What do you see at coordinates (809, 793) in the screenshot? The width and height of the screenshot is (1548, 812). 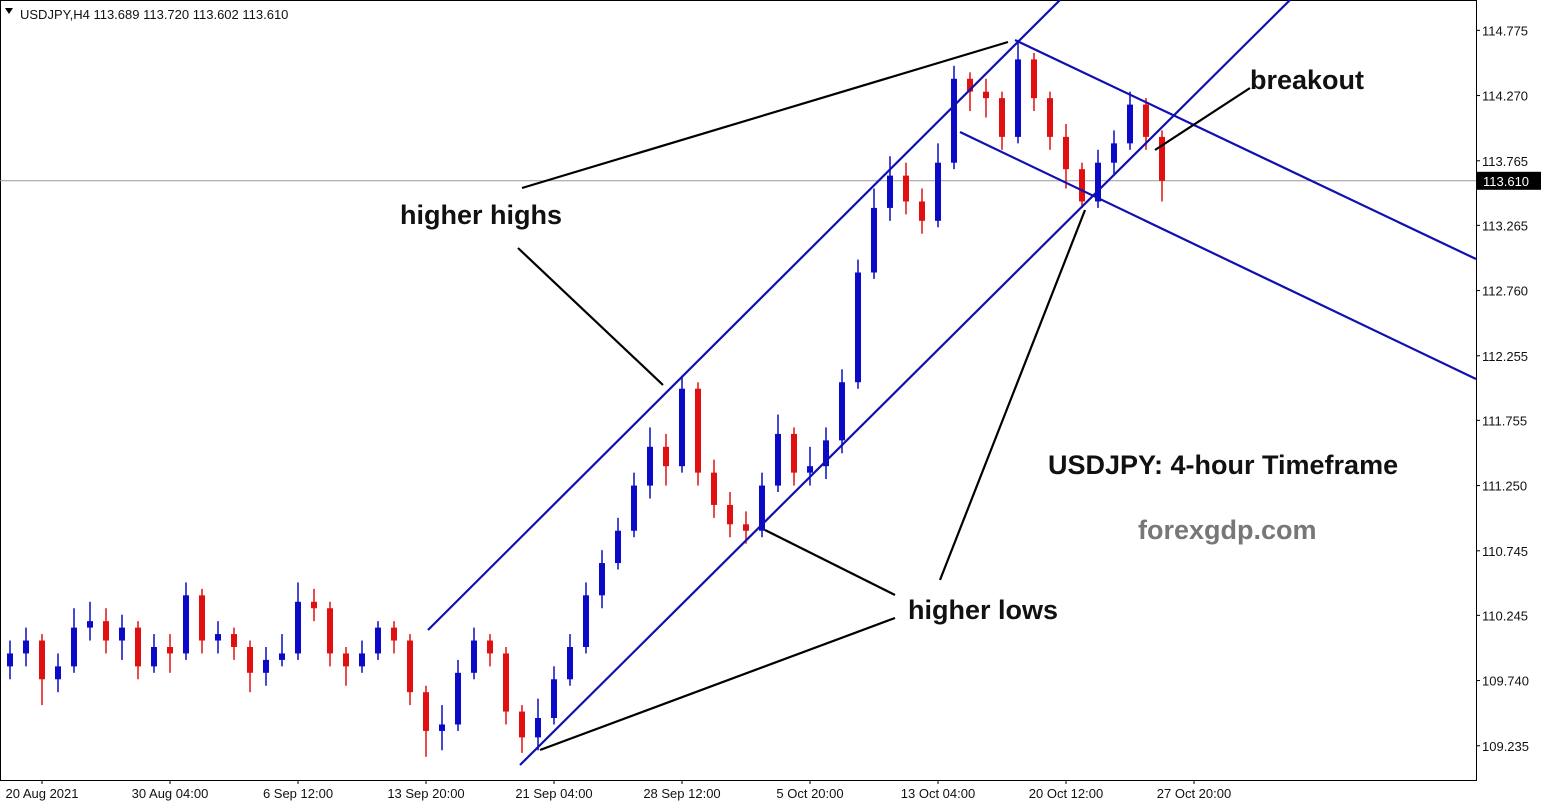 I see `x-tick-label: 5 Oct 20:00` at bounding box center [809, 793].